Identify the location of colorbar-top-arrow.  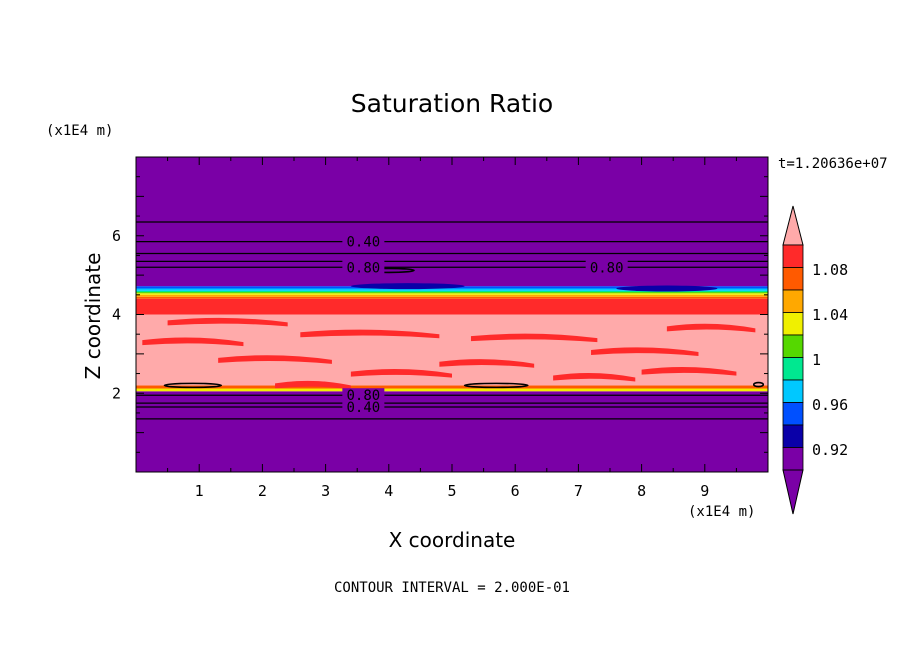
(793, 225).